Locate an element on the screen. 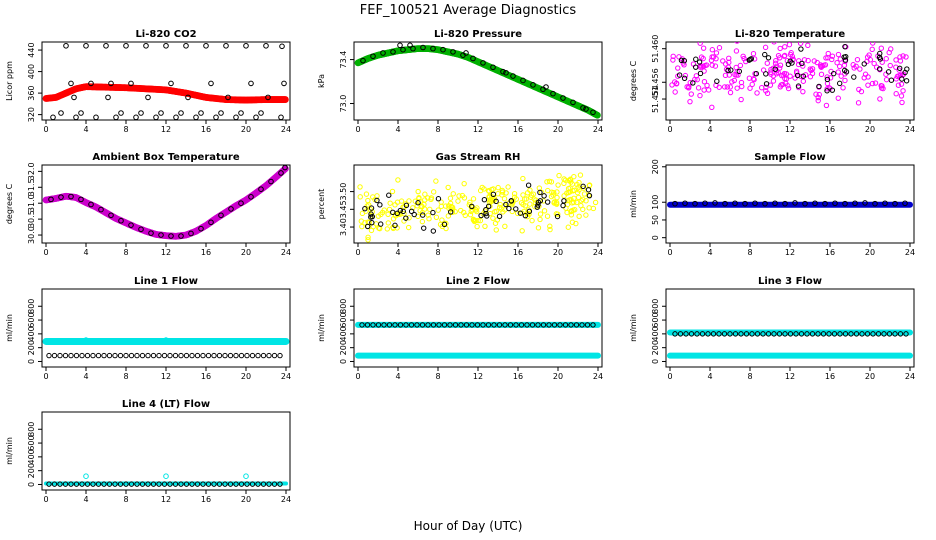 The width and height of the screenshot is (936, 540). x-tick-label: 12 is located at coordinates (166, 499).